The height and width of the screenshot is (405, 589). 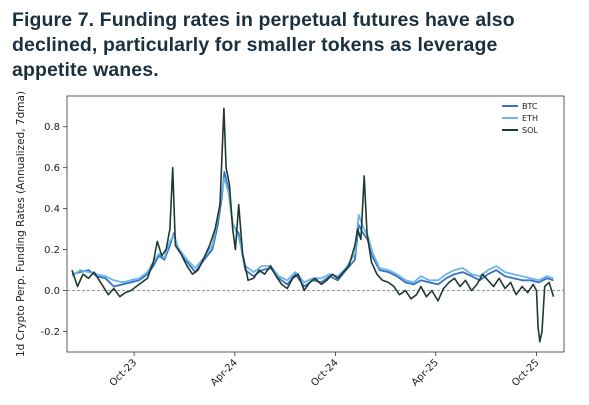 I want to click on legend: BTC ETH SOL, so click(x=520, y=118).